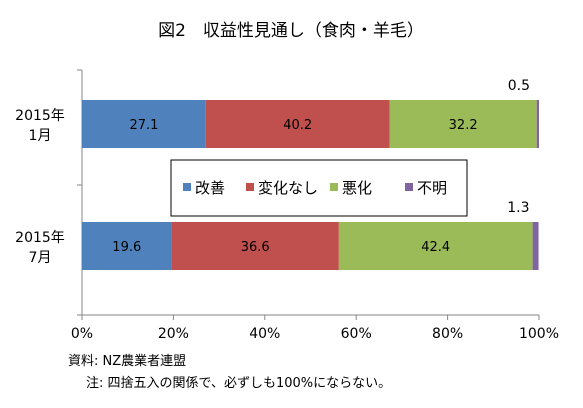  Describe the element at coordinates (291, 31) in the screenshot. I see `chart-title: 図2 収益性見通し（食肉・羊毛）` at that location.